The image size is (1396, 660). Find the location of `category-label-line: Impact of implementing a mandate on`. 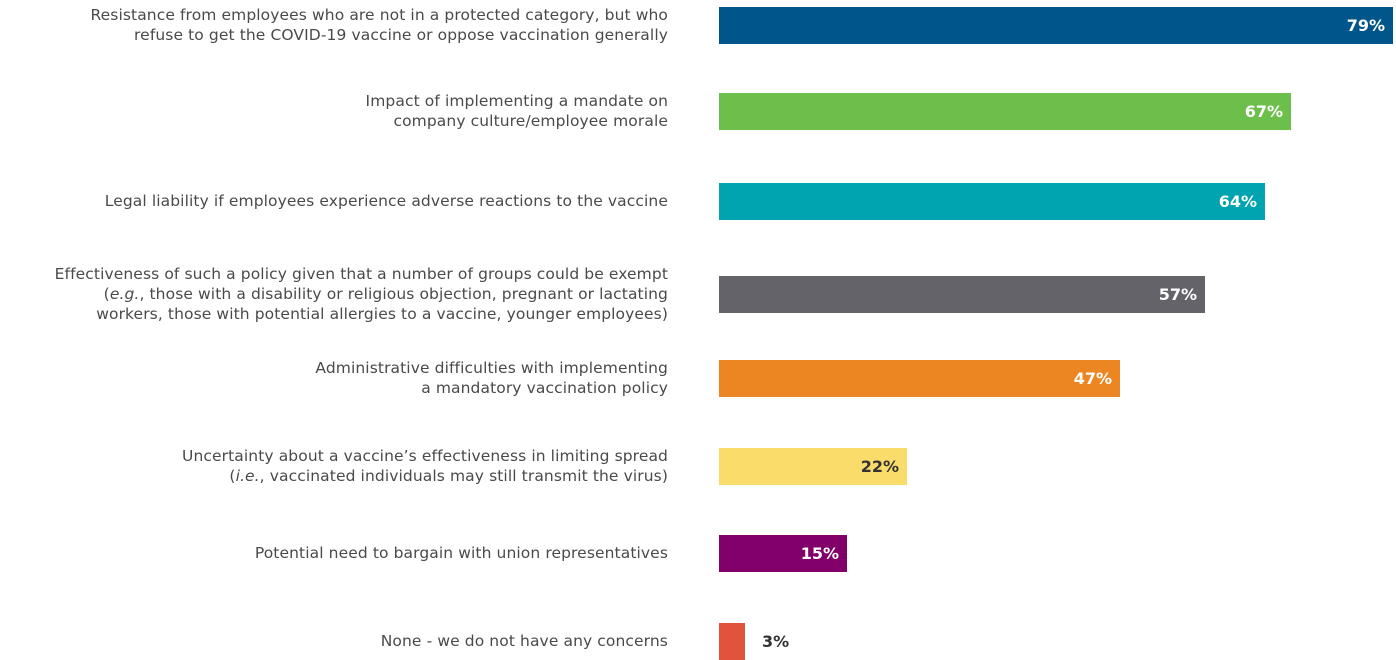

category-label-line: Impact of implementing a mandate on is located at coordinates (516, 100).